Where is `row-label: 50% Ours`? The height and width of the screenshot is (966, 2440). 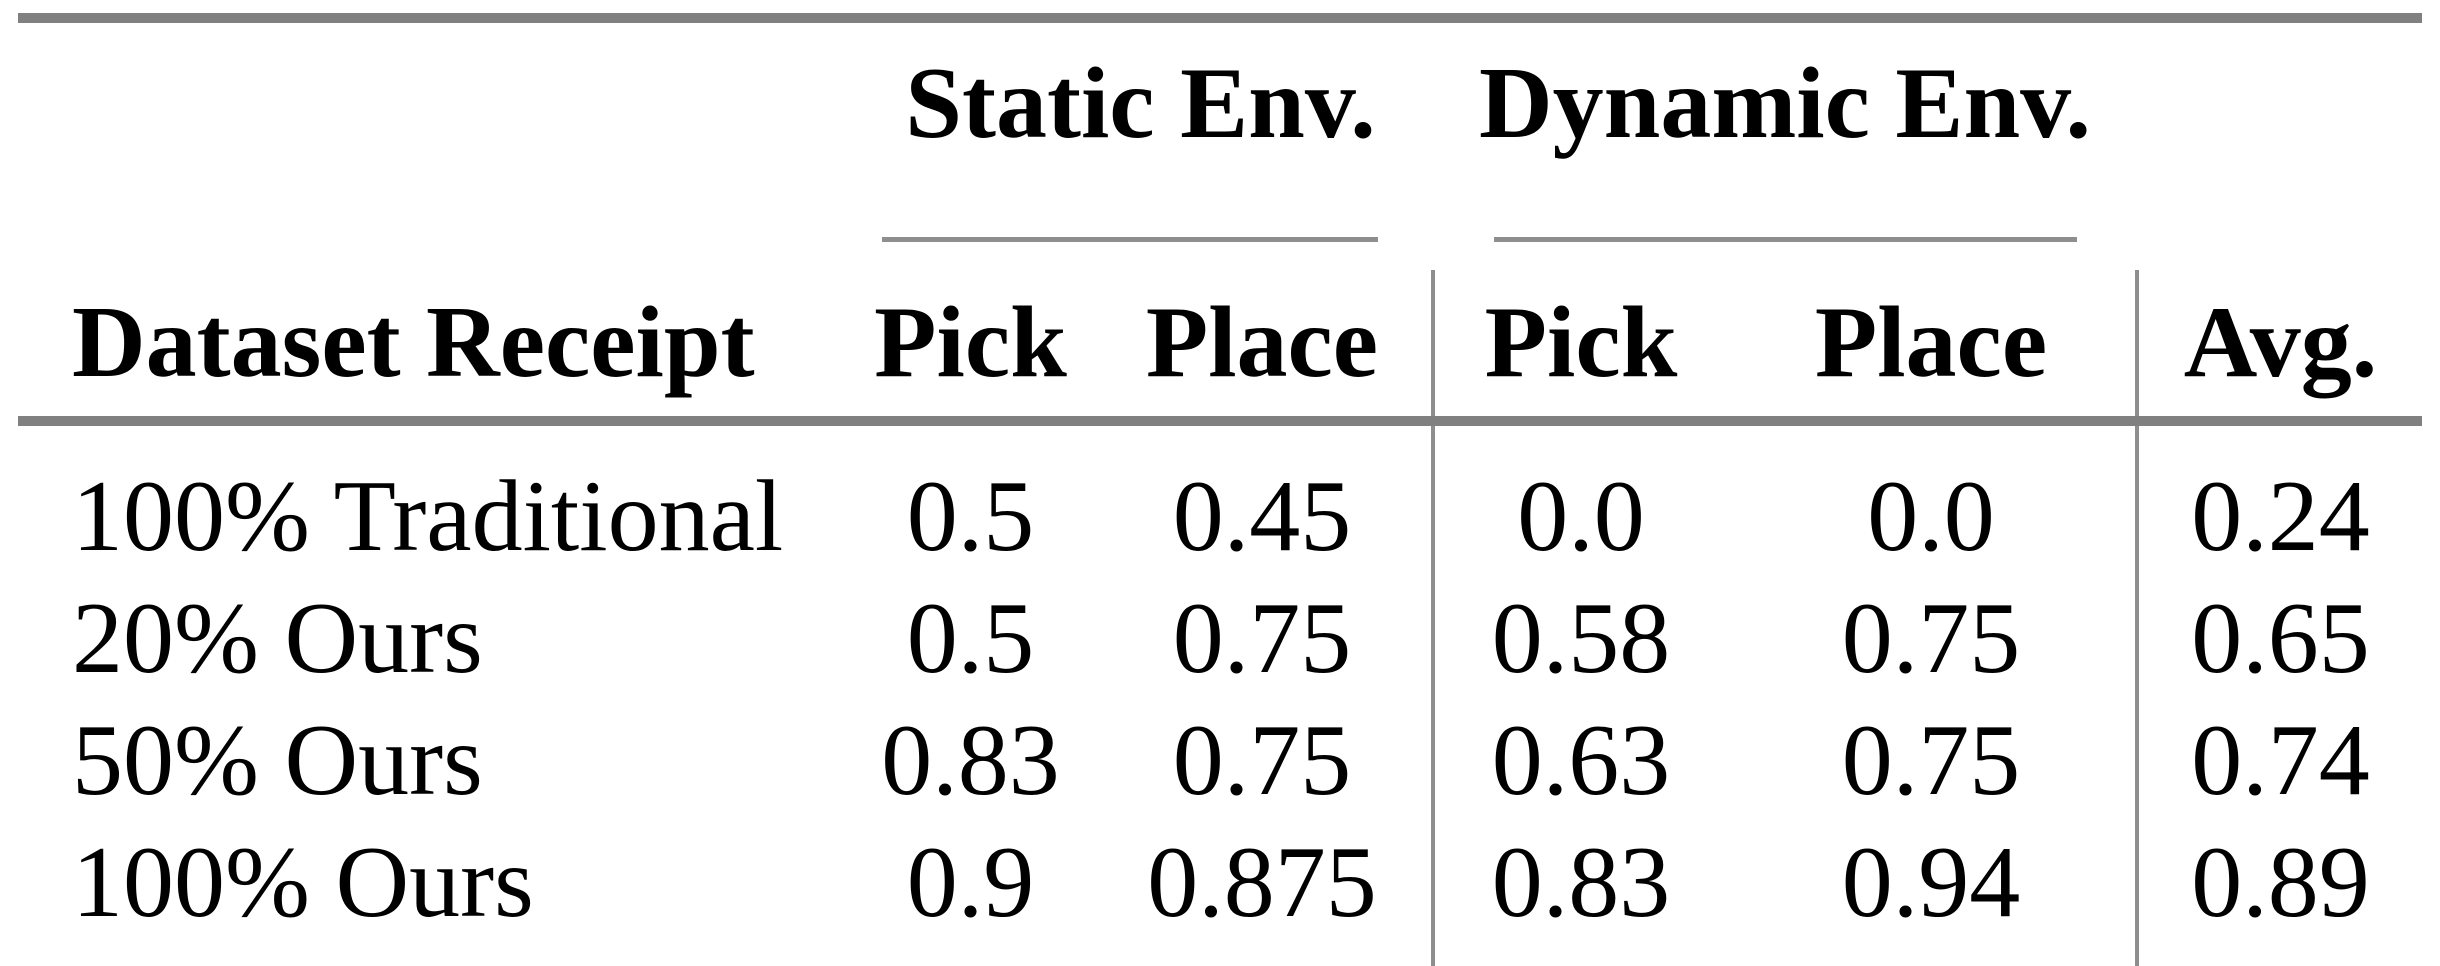
row-label: 50% Ours is located at coordinates (277, 760).